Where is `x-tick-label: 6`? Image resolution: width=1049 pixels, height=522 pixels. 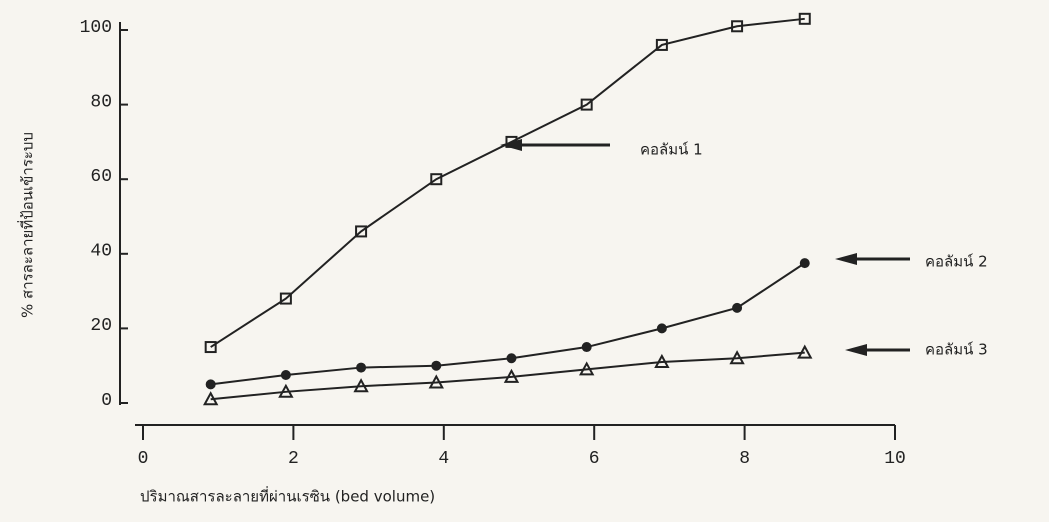
x-tick-label: 6 is located at coordinates (594, 459).